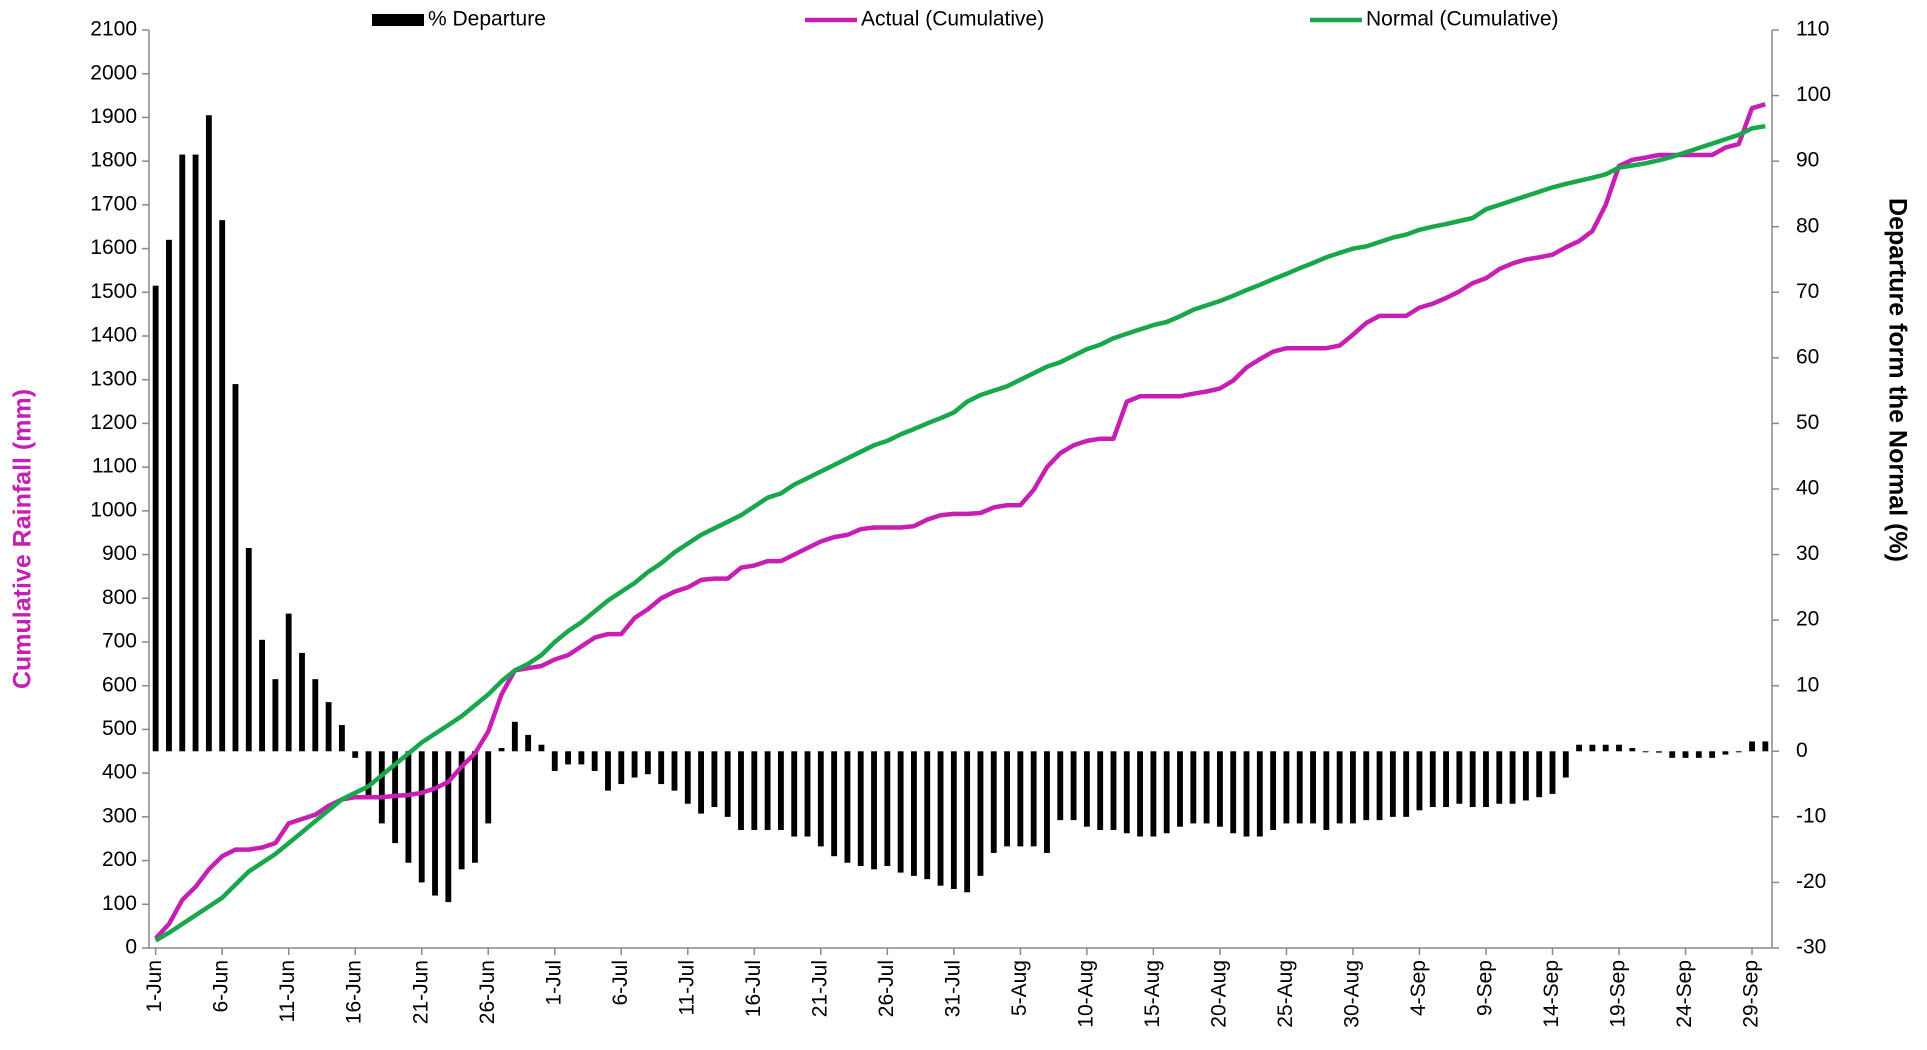 This screenshot has height=1050, width=1927. What do you see at coordinates (113, 203) in the screenshot?
I see `y-tick-label: 1700` at bounding box center [113, 203].